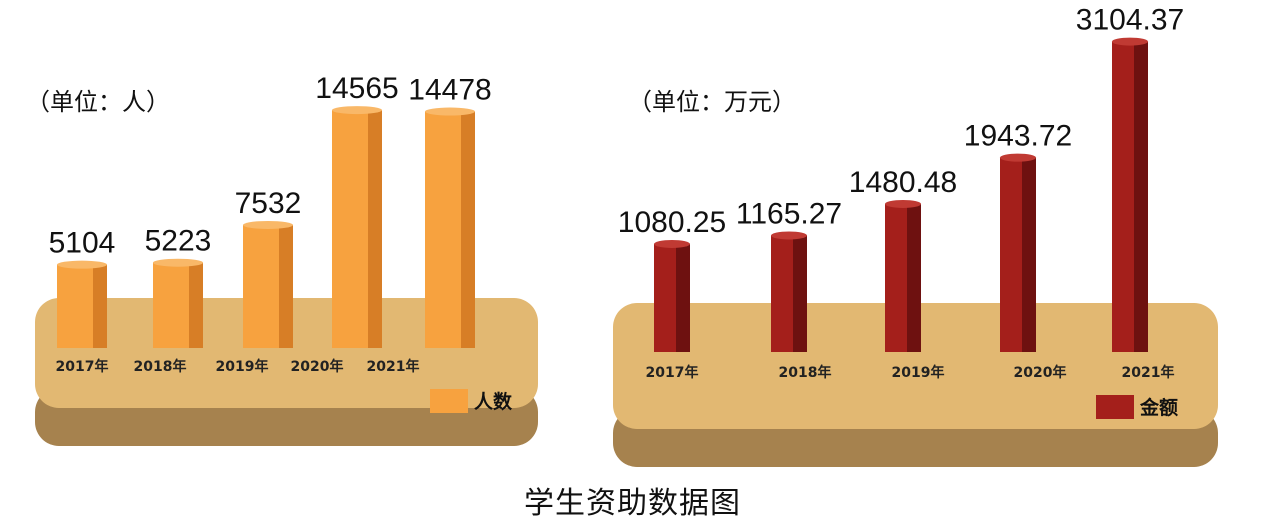 The width and height of the screenshot is (1265, 527). Describe the element at coordinates (268, 203) in the screenshot. I see `value-label: 7532` at that location.